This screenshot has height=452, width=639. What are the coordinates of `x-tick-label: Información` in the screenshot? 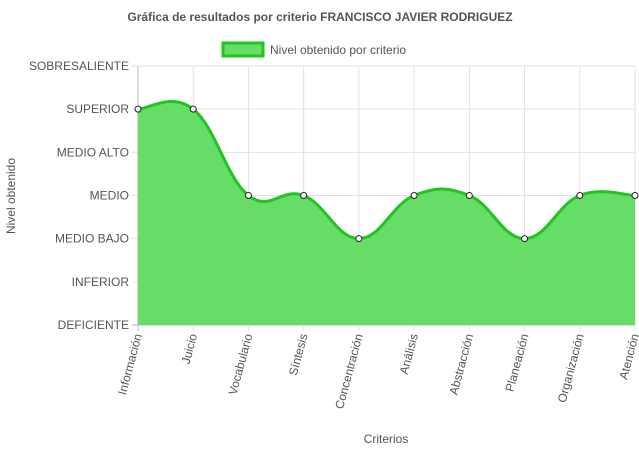 It's located at (130, 364).